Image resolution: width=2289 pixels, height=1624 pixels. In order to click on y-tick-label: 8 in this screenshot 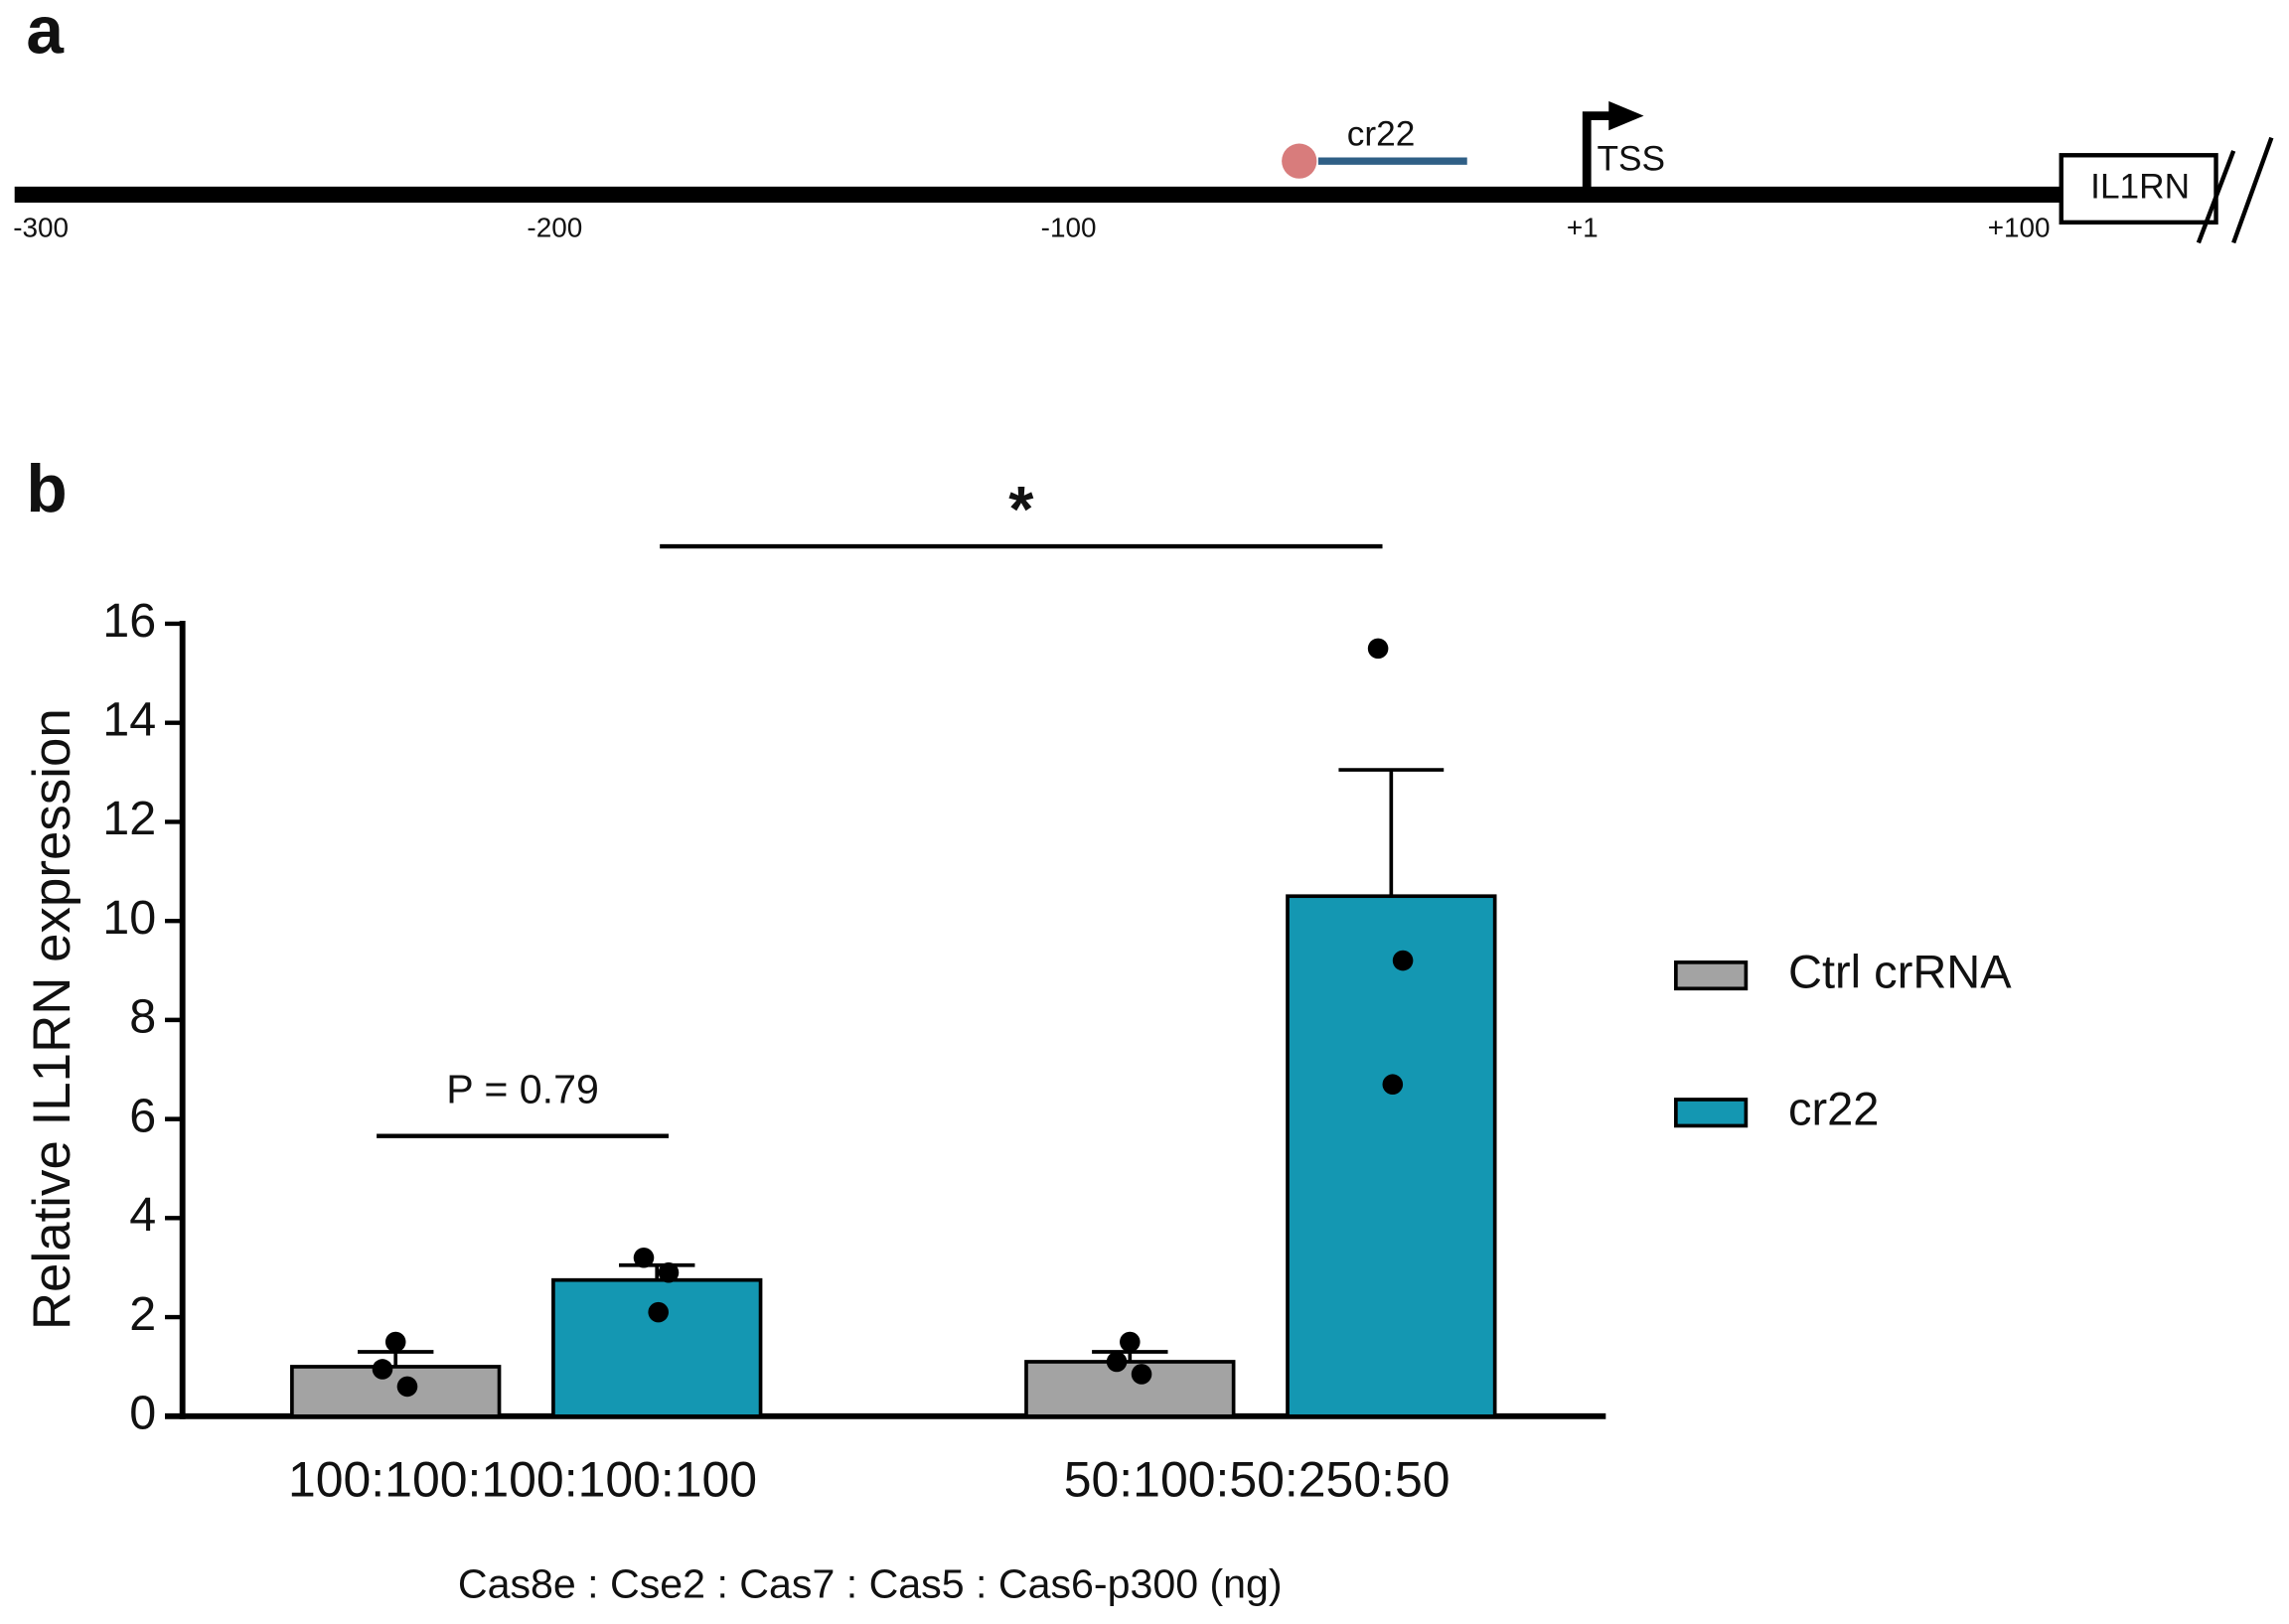, I will do `click(142, 1017)`.